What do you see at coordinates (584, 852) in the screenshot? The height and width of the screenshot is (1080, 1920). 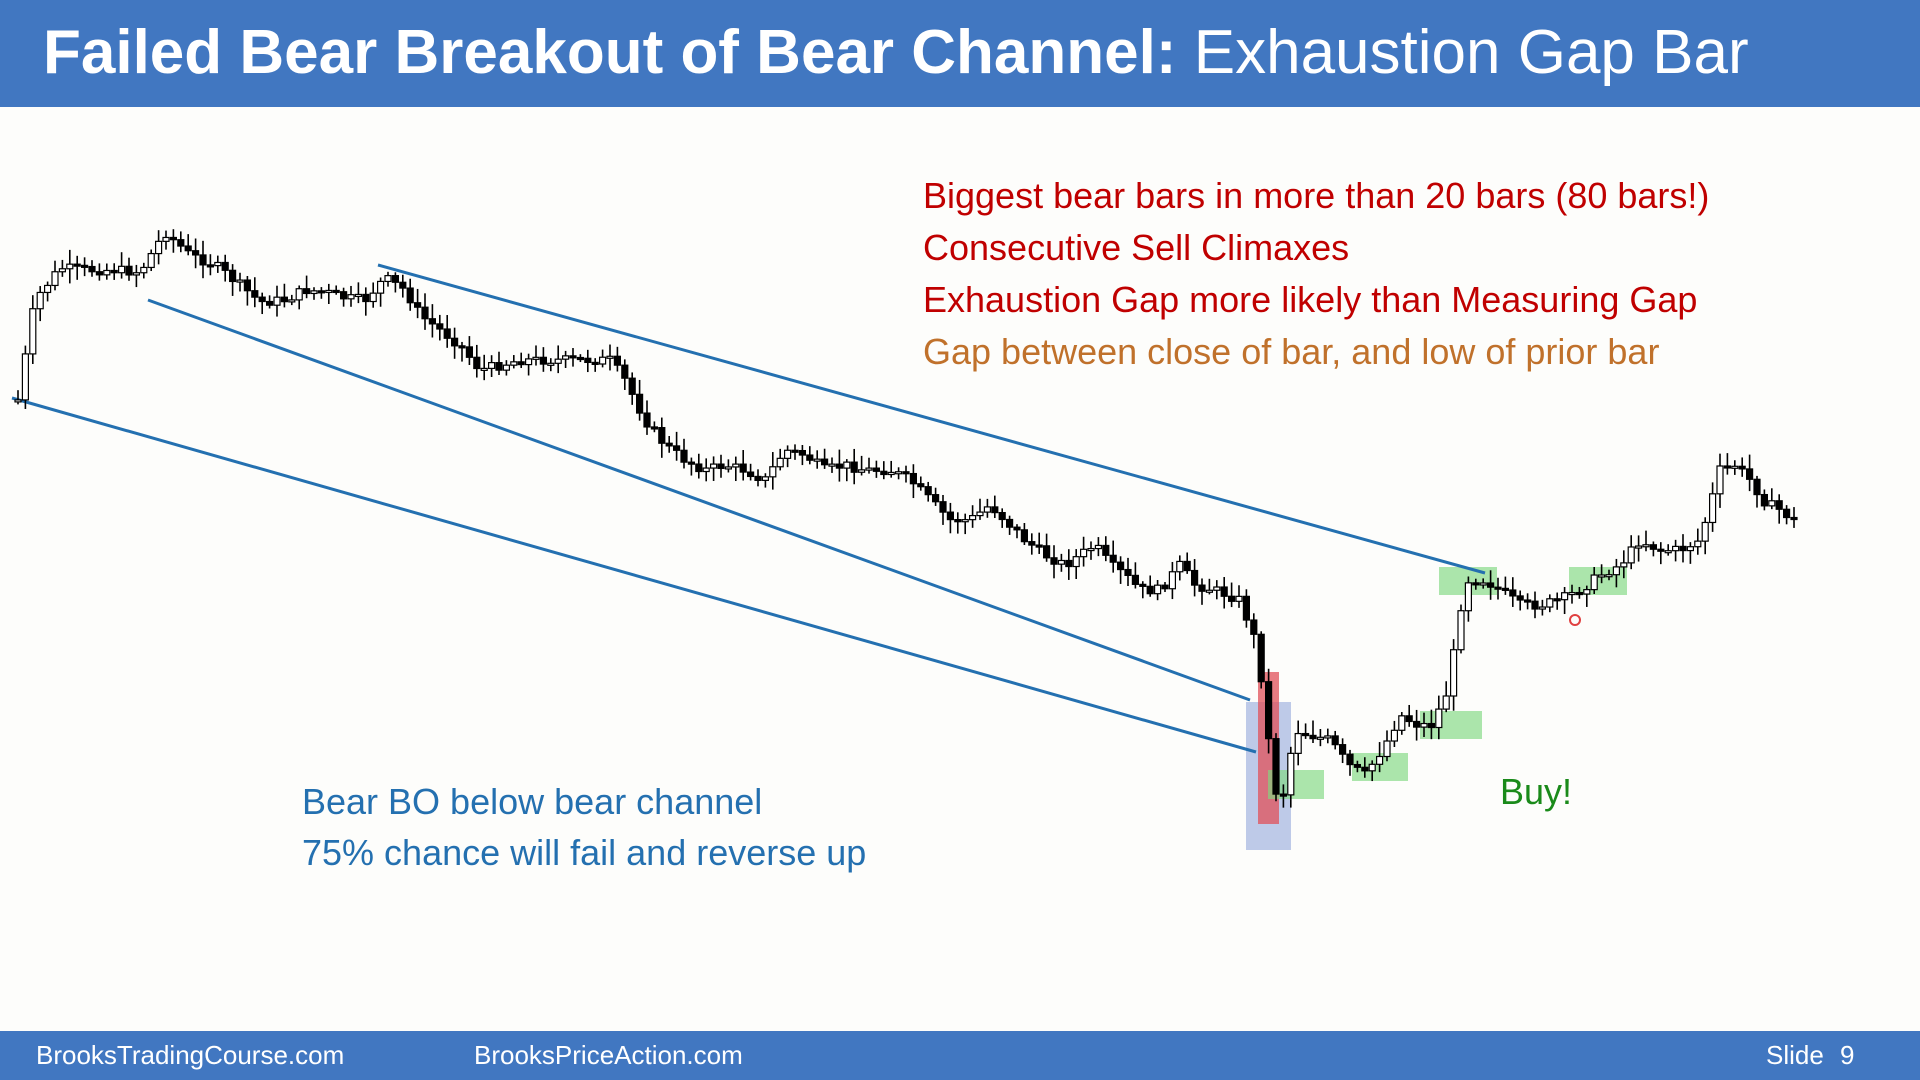 I see `note-fail-chance: 75% chance will fail and reverse up` at bounding box center [584, 852].